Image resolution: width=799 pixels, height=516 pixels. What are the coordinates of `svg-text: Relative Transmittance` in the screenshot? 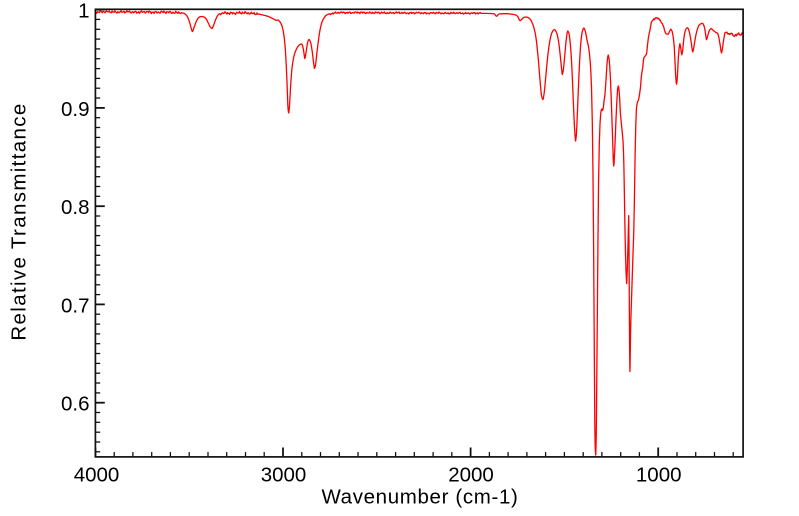 It's located at (19, 221).